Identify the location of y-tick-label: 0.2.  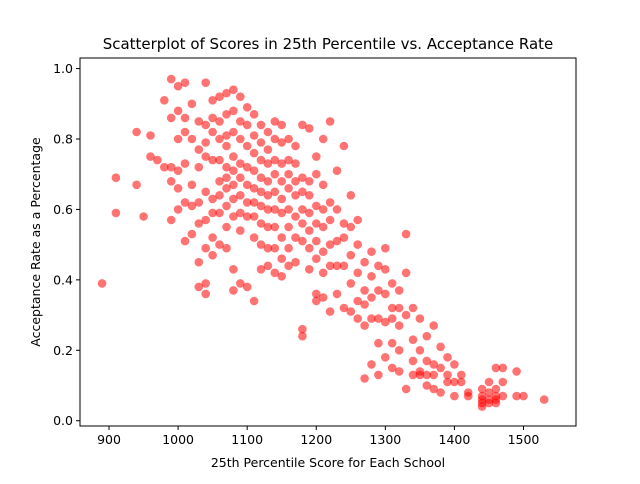
(63, 350).